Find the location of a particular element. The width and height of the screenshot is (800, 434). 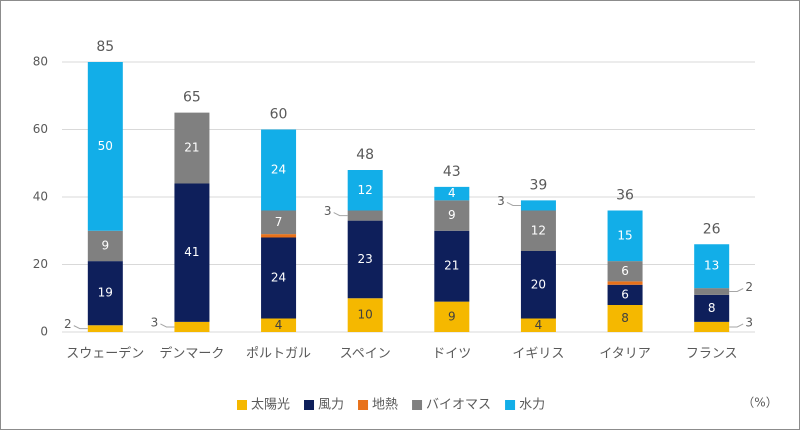

x-tick-label: ドイツ is located at coordinates (451, 354).